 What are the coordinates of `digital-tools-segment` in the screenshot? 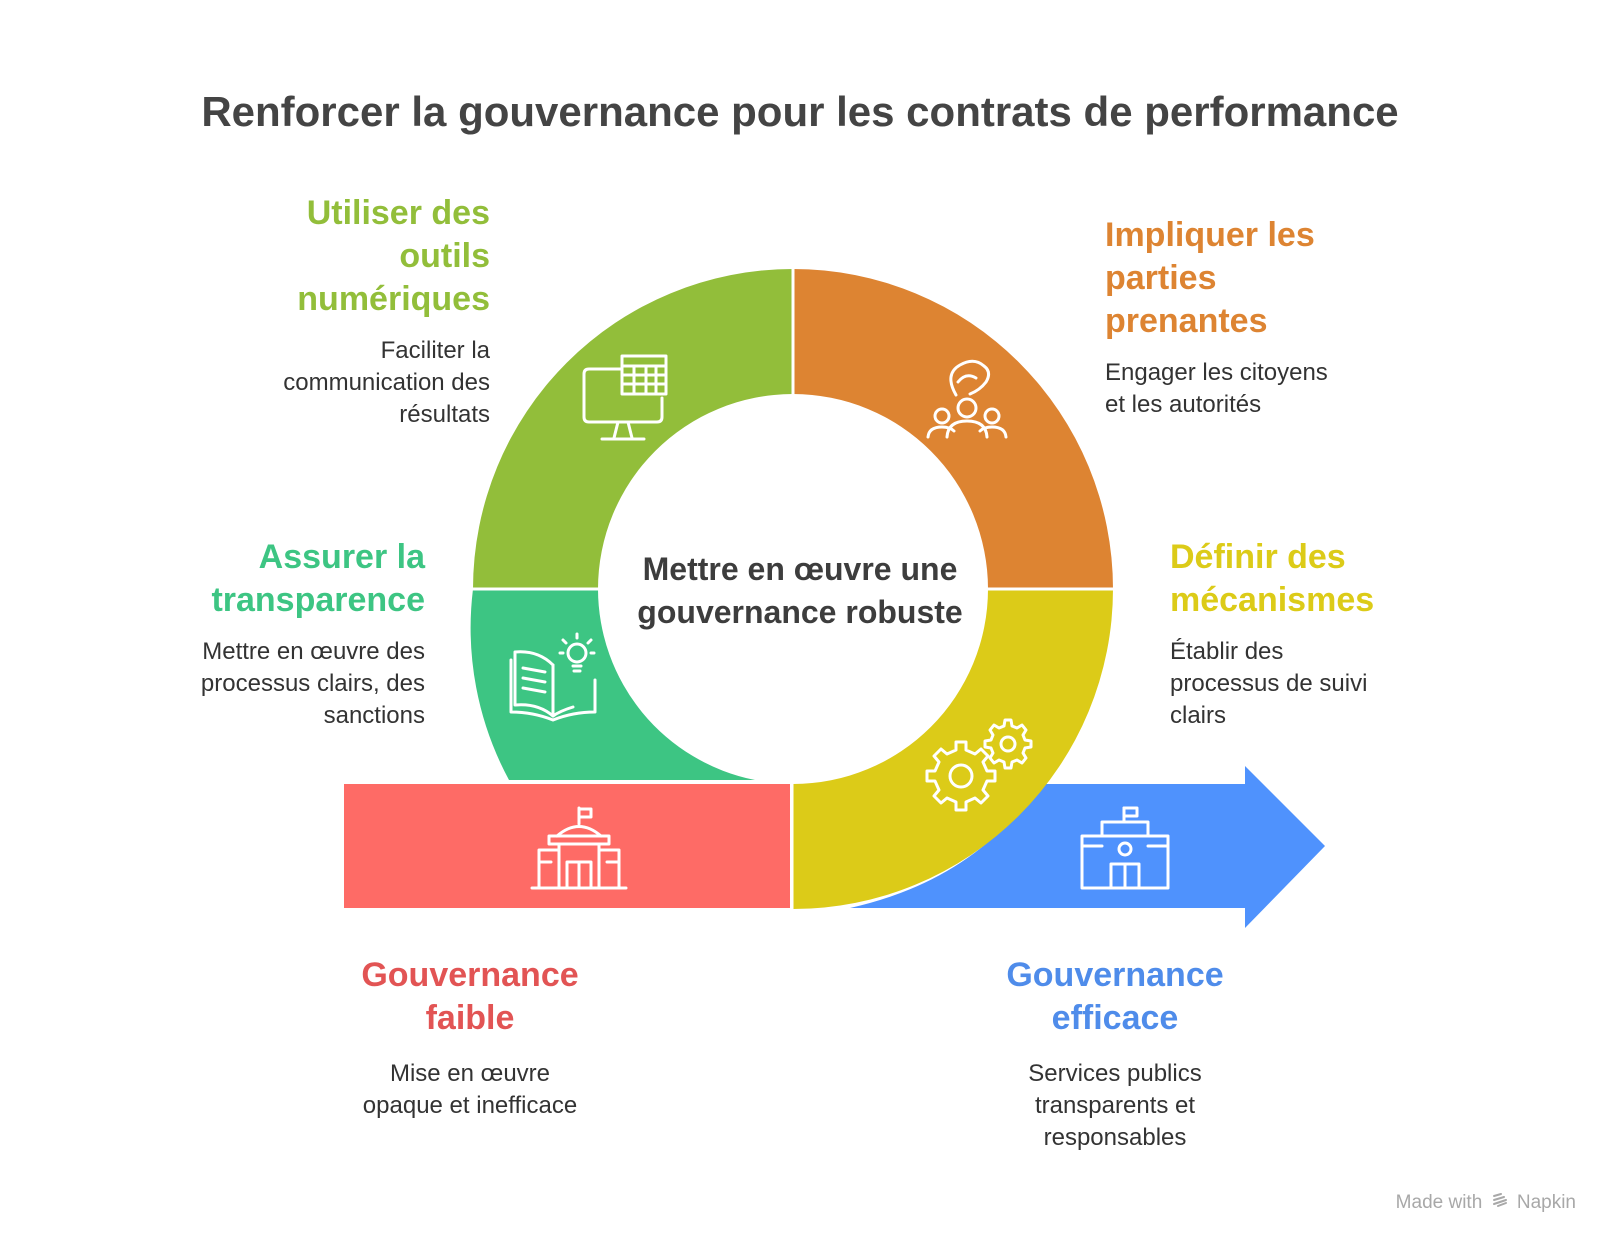 It's located at (633, 429).